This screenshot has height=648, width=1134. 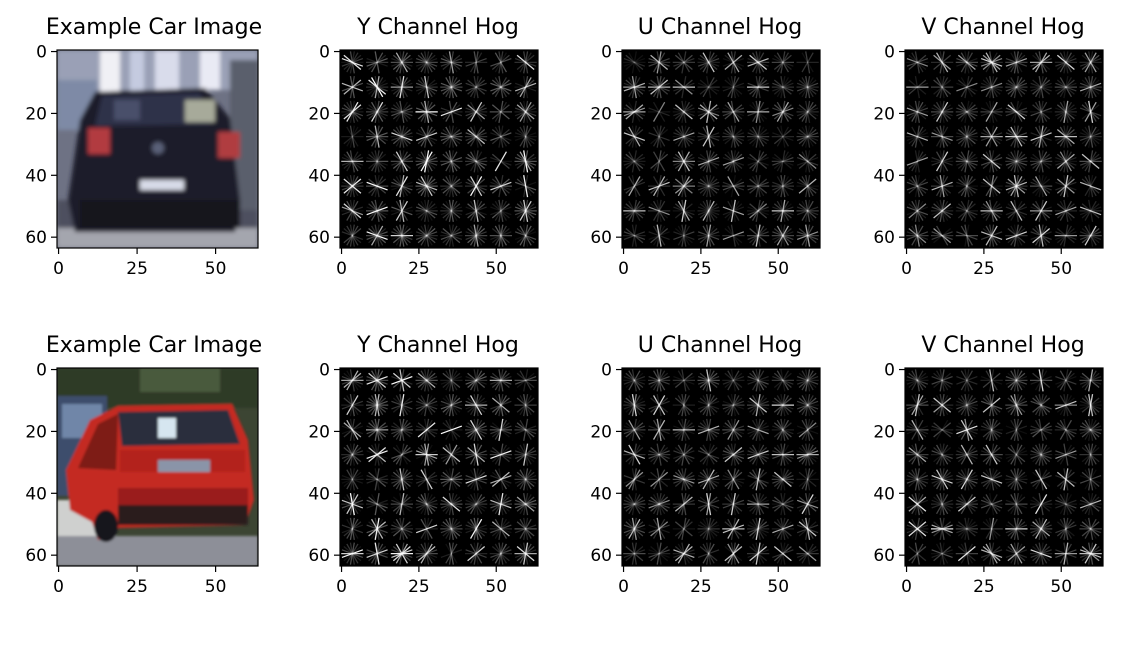 I want to click on x-tick-label: 50, so click(x=216, y=269).